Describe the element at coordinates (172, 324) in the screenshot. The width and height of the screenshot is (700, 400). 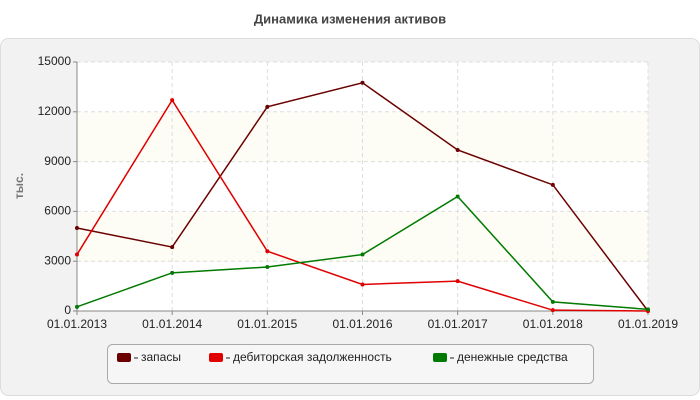
I see `x-tick-label: 01.01.2014` at that location.